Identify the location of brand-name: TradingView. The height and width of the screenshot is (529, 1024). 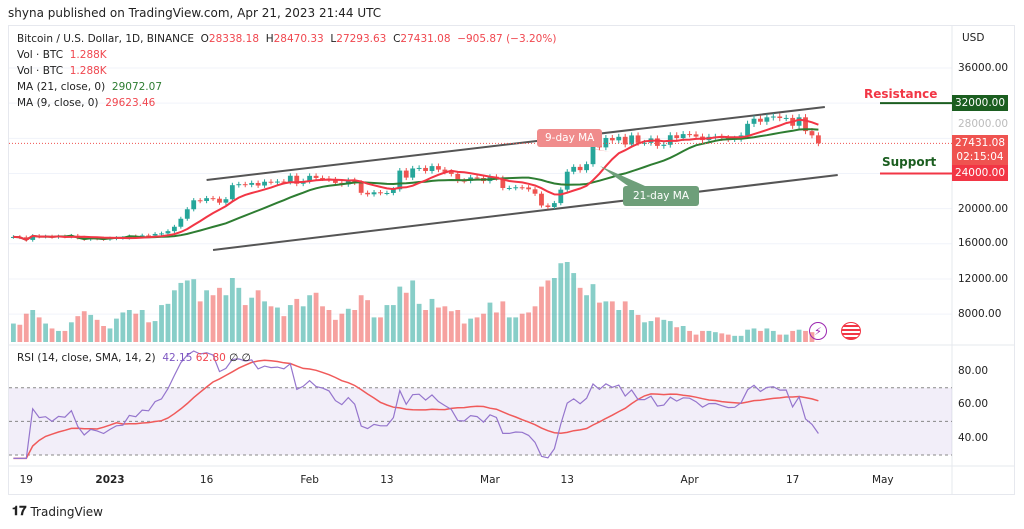
(66, 511).